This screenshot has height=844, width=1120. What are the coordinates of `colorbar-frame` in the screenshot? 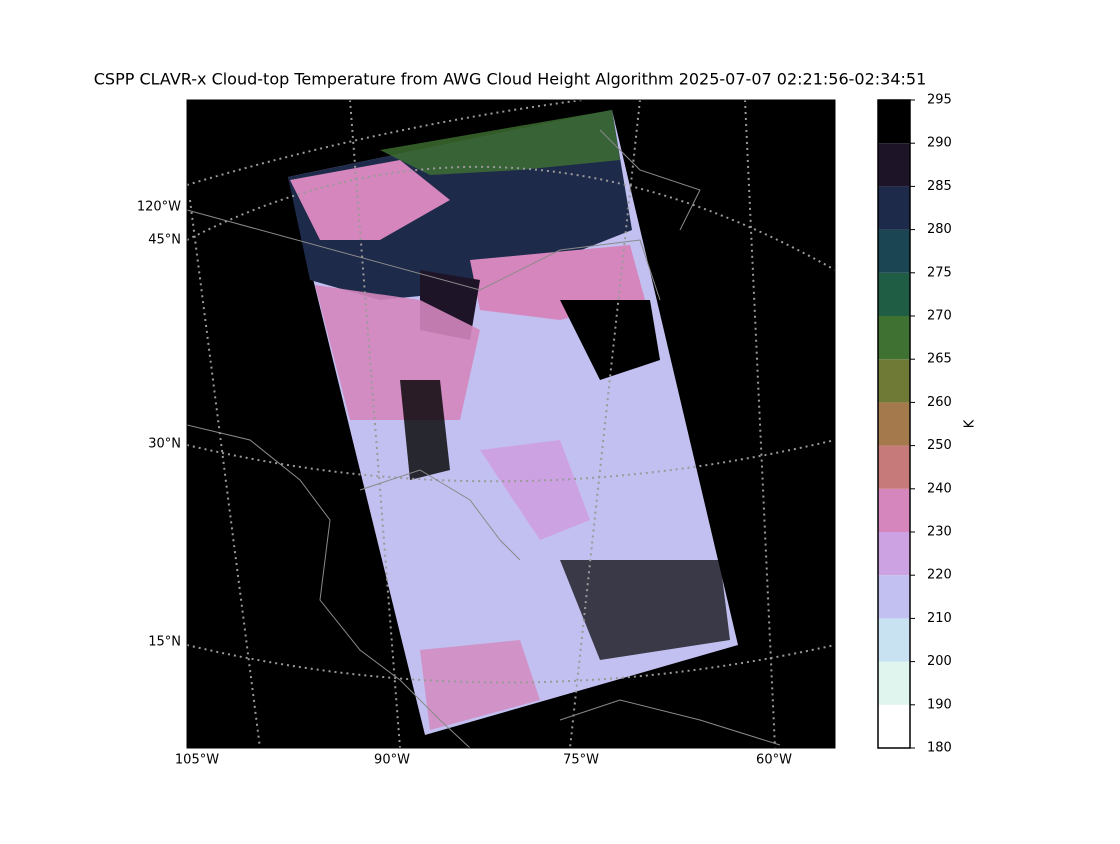 It's located at (894, 424).